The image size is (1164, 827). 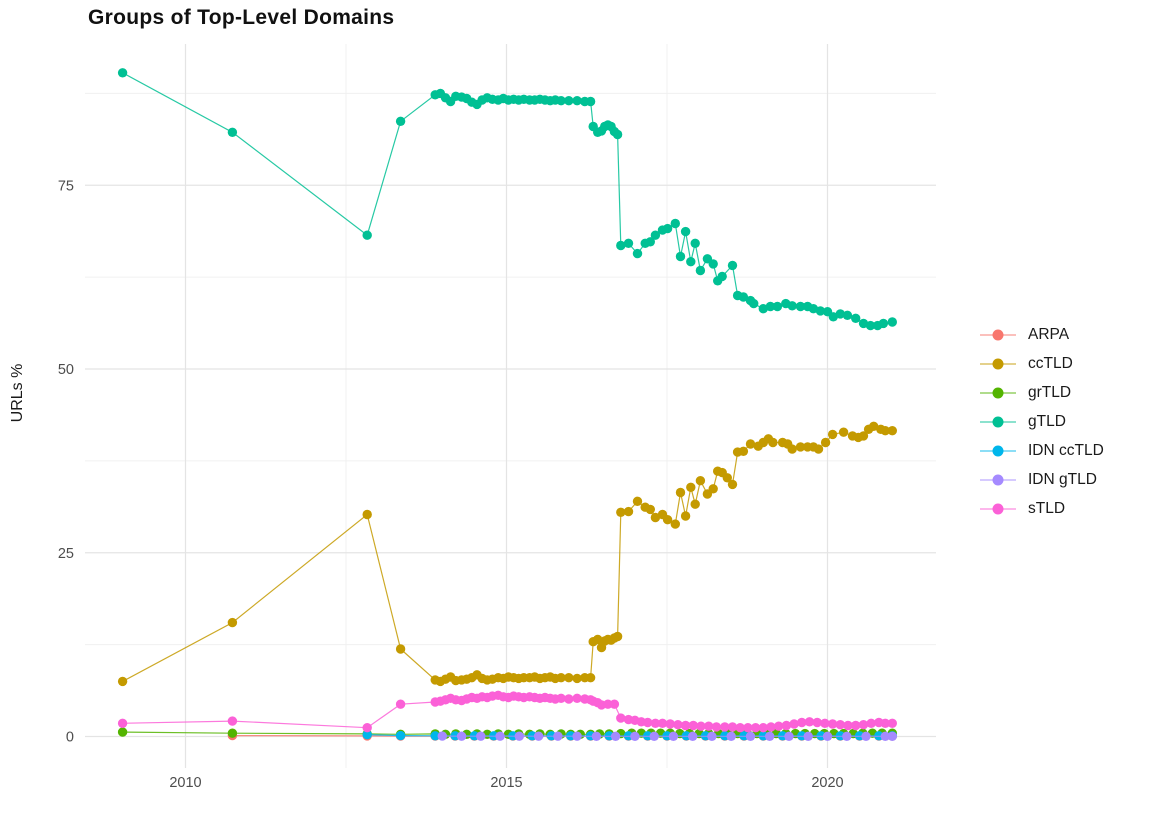 I want to click on y-axis-title: URLs %, so click(x=17, y=393).